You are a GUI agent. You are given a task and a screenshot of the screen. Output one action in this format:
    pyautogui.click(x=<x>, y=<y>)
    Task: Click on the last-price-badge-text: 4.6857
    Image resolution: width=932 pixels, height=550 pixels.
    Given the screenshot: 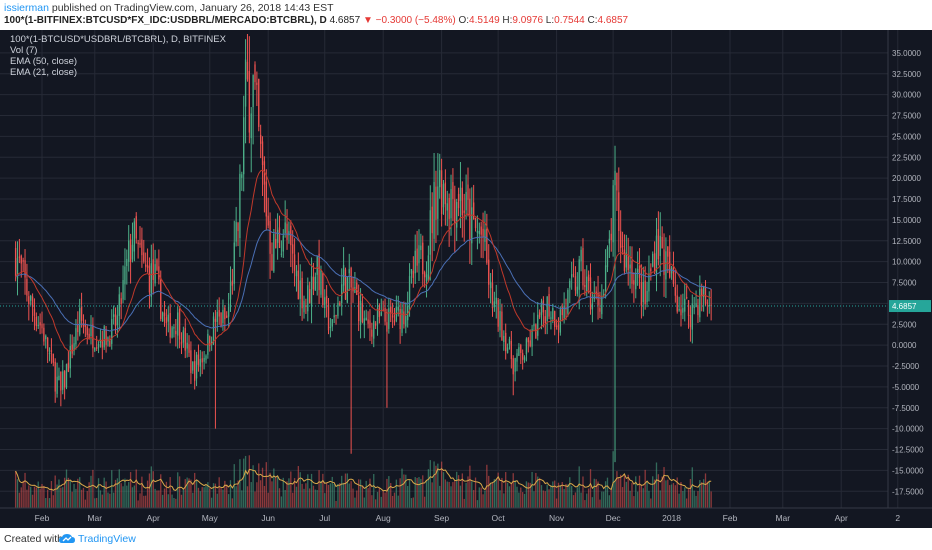 What is the action you would take?
    pyautogui.click(x=904, y=306)
    